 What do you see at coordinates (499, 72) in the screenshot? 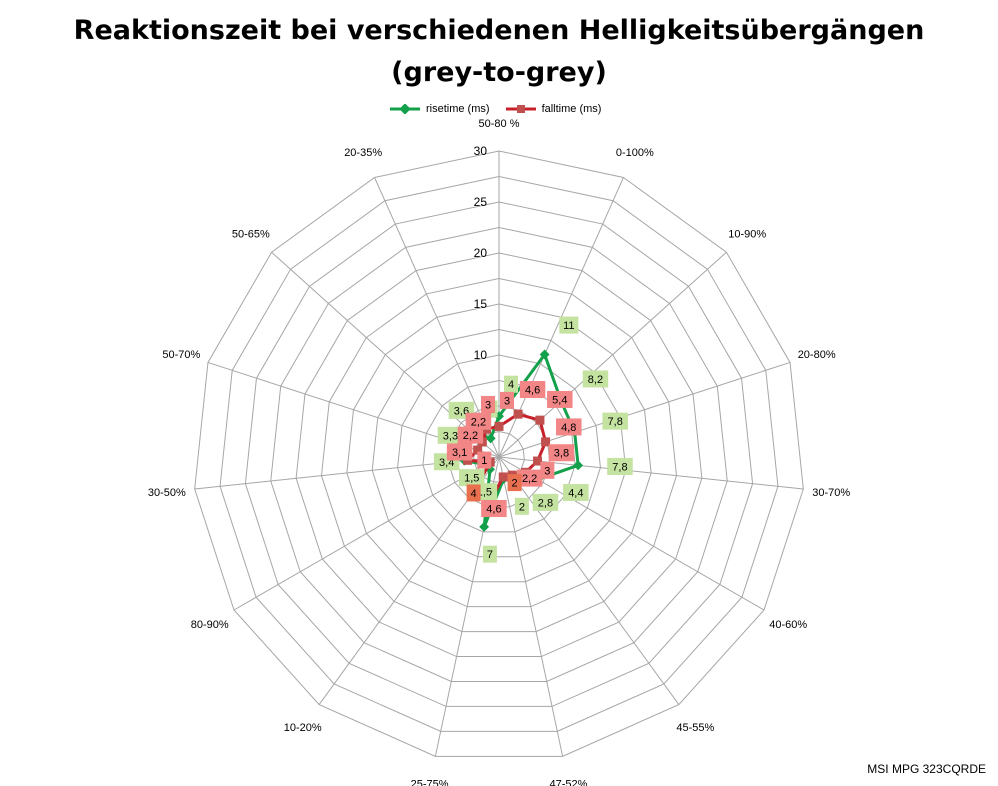
I see `chart-title-line-2: (grey-to-grey)` at bounding box center [499, 72].